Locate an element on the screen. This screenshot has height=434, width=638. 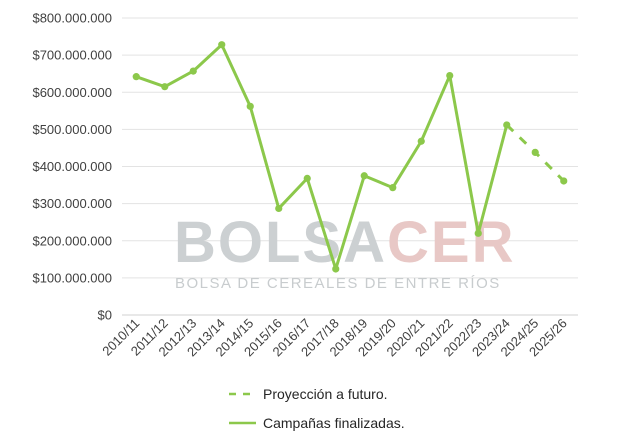
y-tick-label: $800.000.000 is located at coordinates (72, 18).